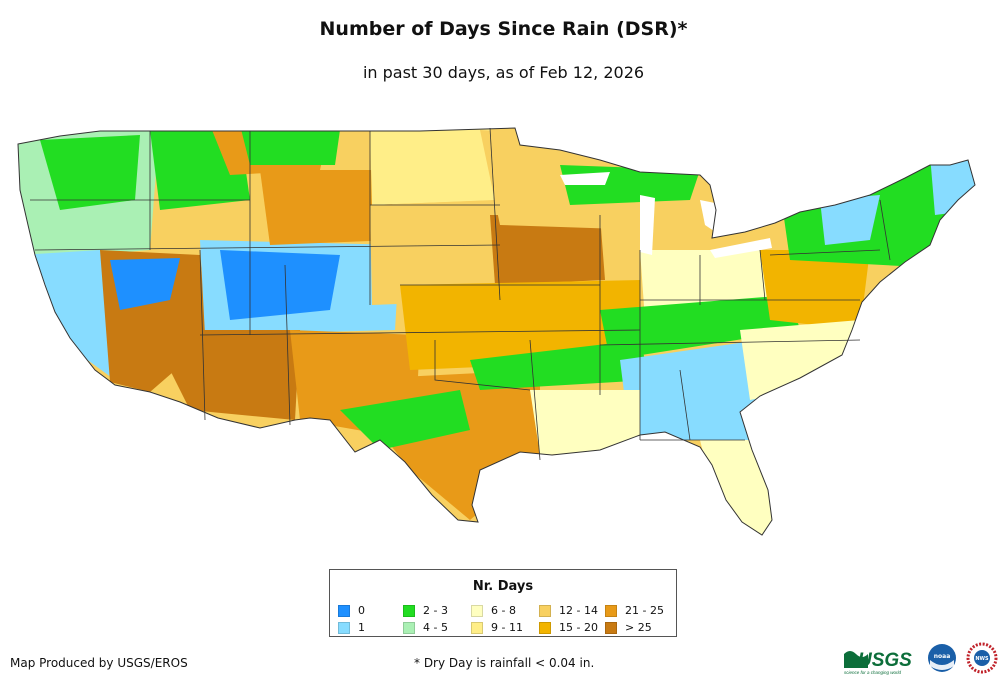  Describe the element at coordinates (815, 290) in the screenshot. I see `mid-atlantic-zone` at that location.